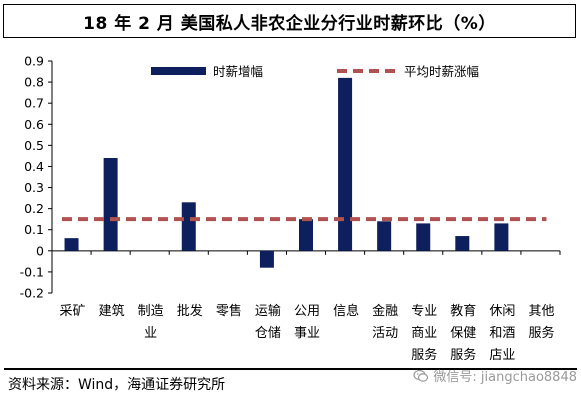  I want to click on category-label: 和酒, so click(502, 333).